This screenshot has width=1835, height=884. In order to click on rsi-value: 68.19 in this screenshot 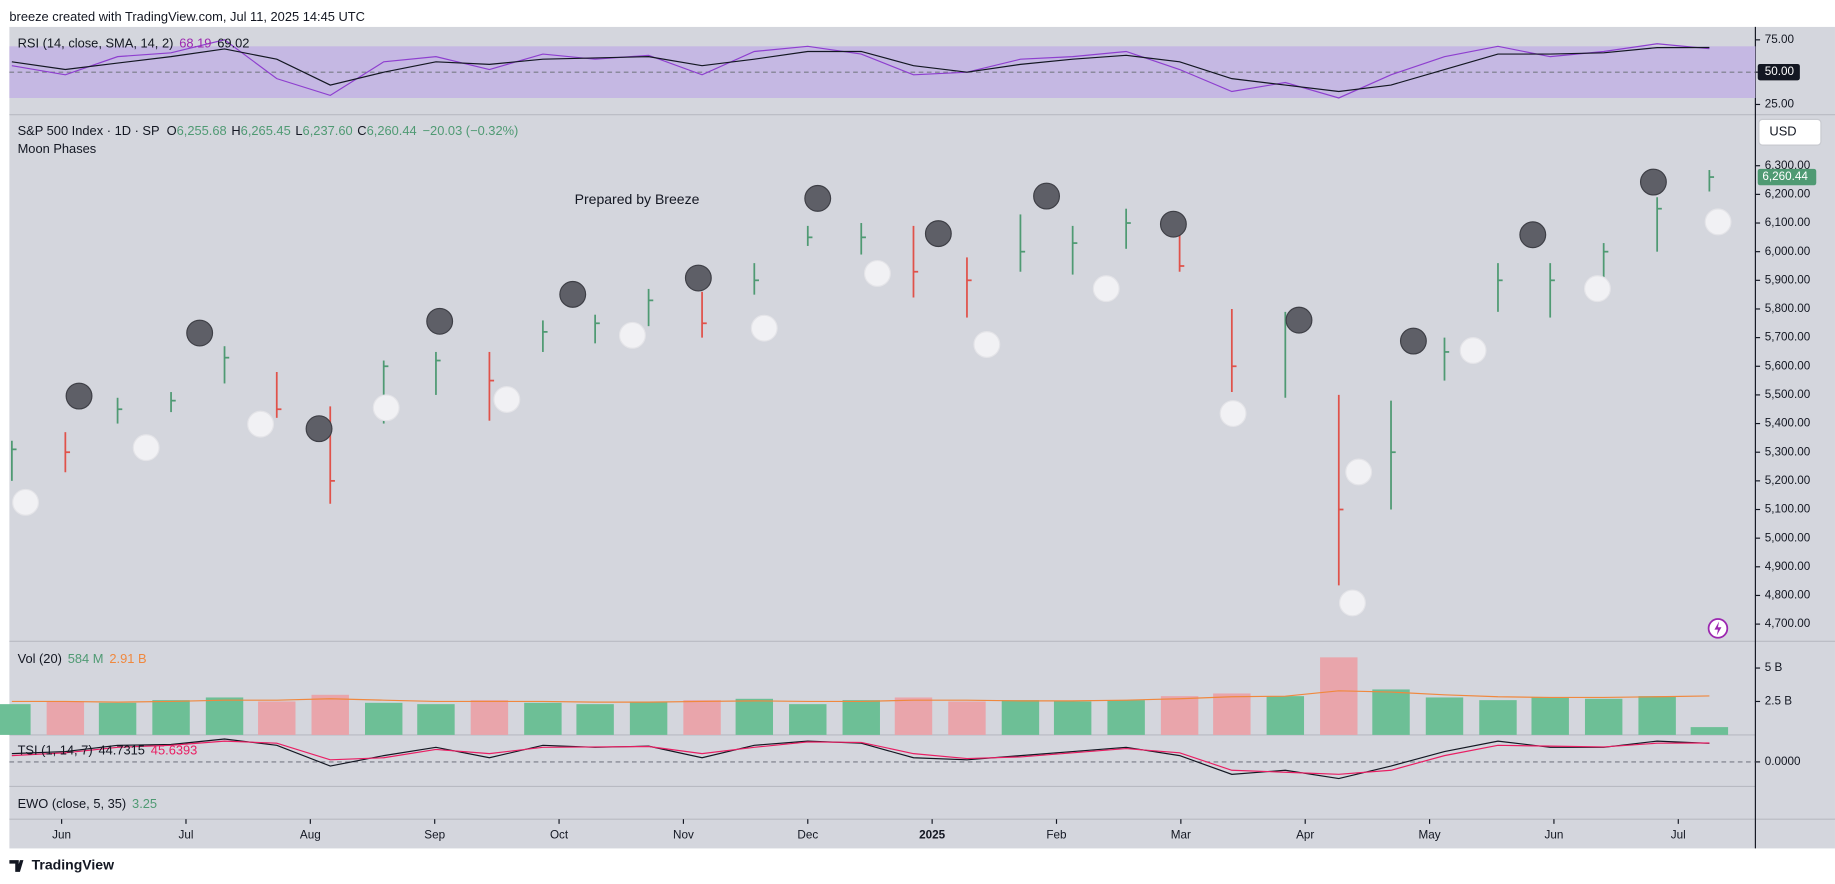, I will do `click(195, 43)`.